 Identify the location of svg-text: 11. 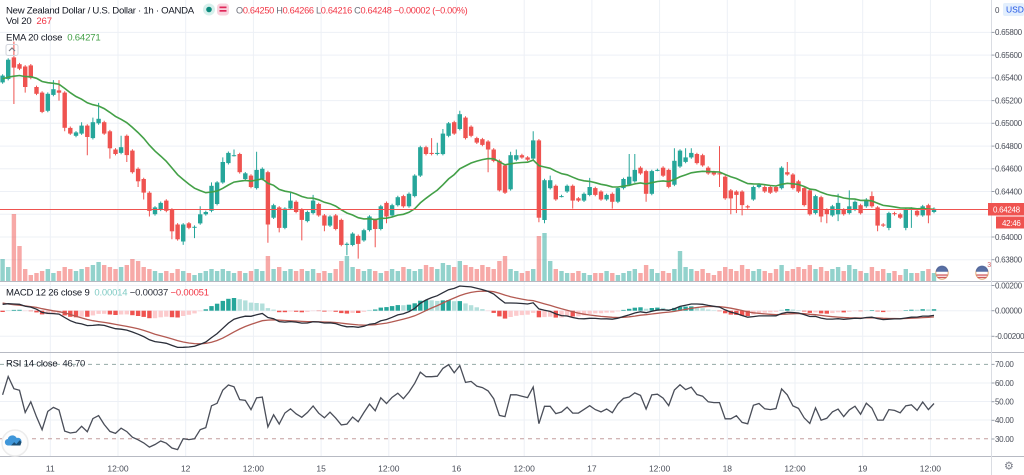
(50, 469).